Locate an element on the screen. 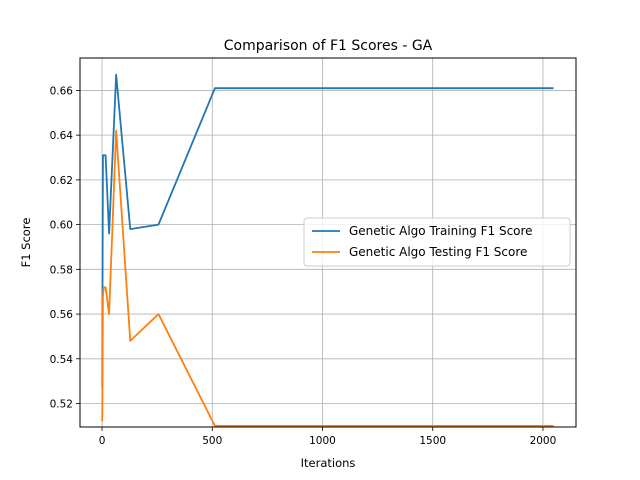 The width and height of the screenshot is (640, 480). y-tick-label: 0.54 is located at coordinates (62, 360).